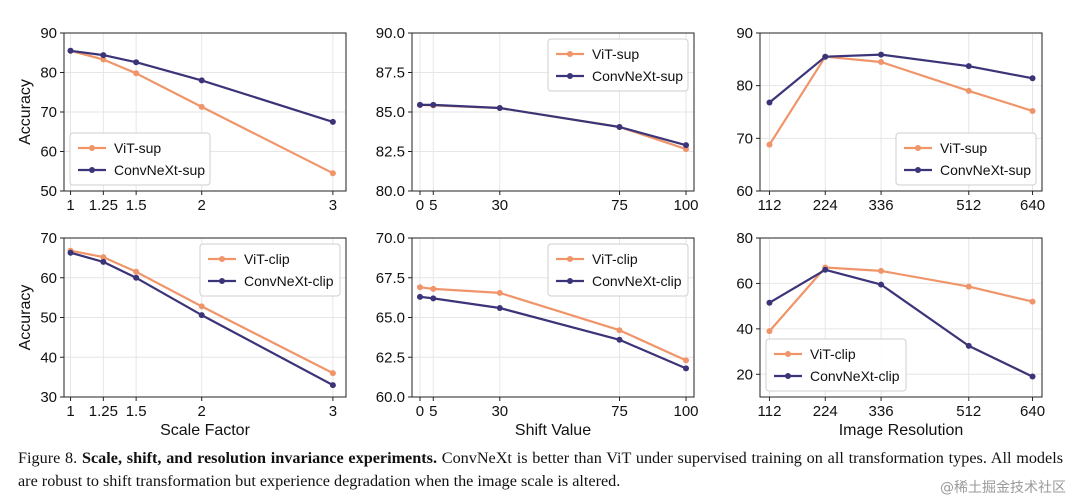 This screenshot has width=1080, height=503. What do you see at coordinates (390, 112) in the screenshot?
I see `y-tick-label: 85.0` at bounding box center [390, 112].